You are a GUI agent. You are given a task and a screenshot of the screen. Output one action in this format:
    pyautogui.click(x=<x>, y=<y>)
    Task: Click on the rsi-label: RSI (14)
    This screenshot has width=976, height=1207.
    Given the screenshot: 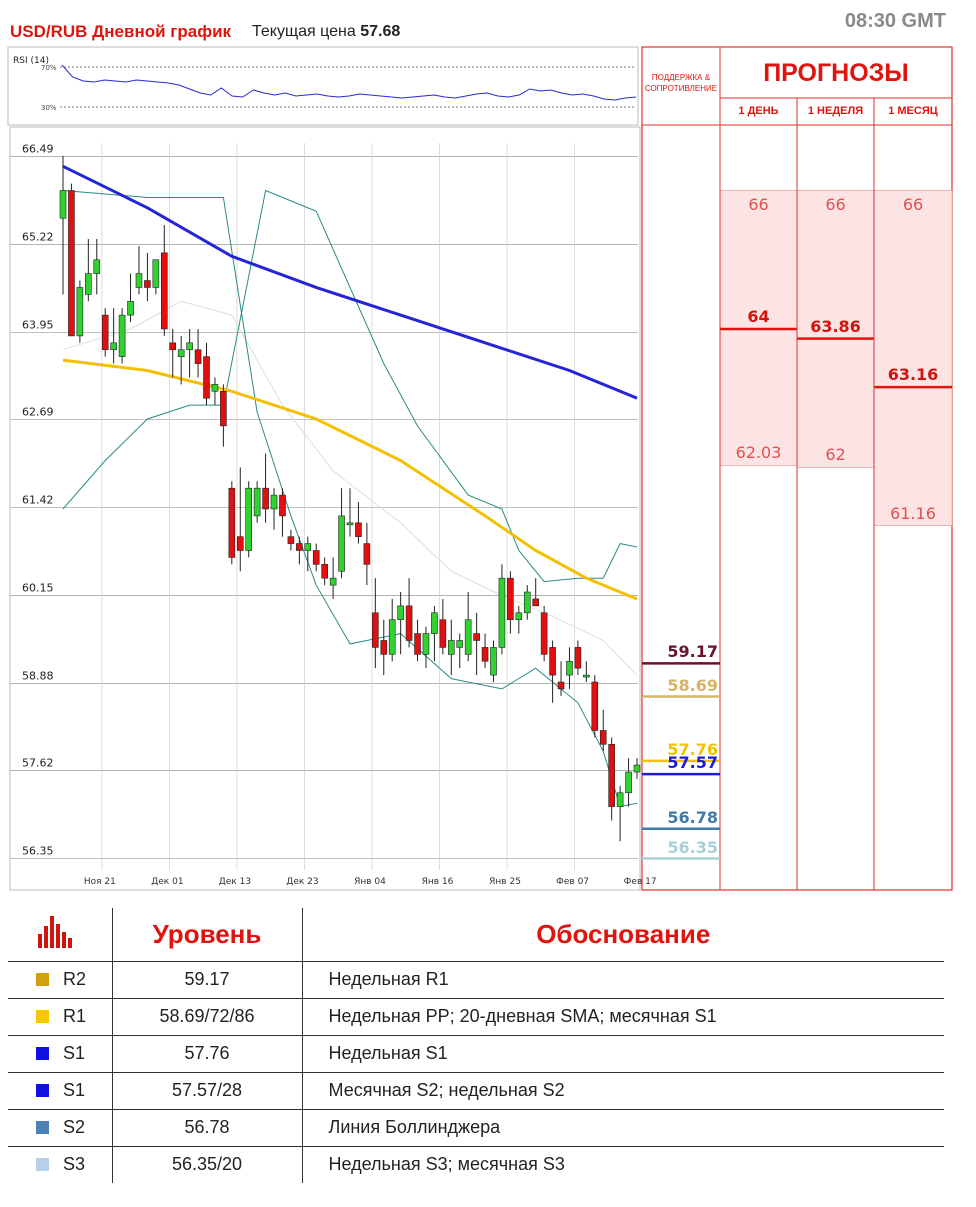 What is the action you would take?
    pyautogui.click(x=31, y=61)
    